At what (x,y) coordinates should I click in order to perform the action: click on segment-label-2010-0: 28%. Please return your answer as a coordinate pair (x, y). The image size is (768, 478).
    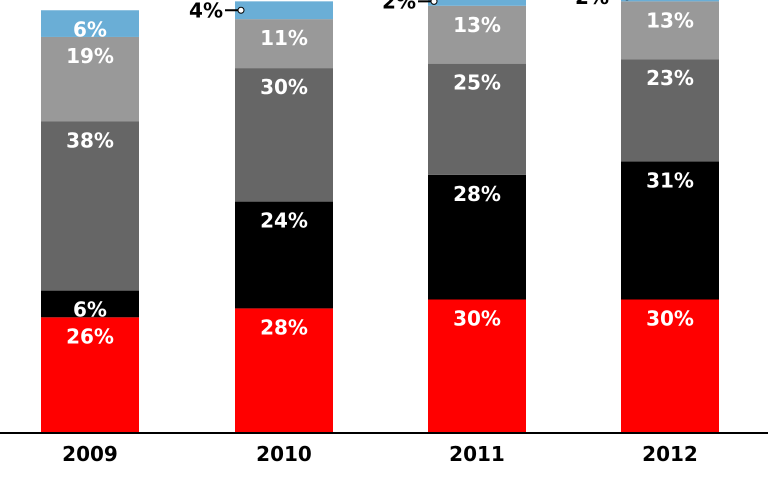
    Looking at the image, I should click on (284, 327).